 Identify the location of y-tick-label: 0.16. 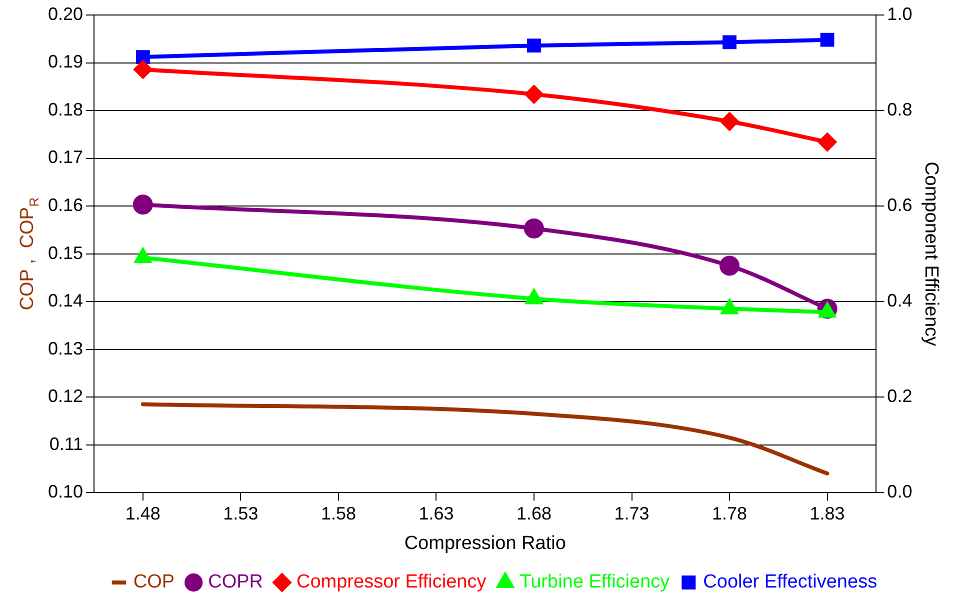
(66, 205).